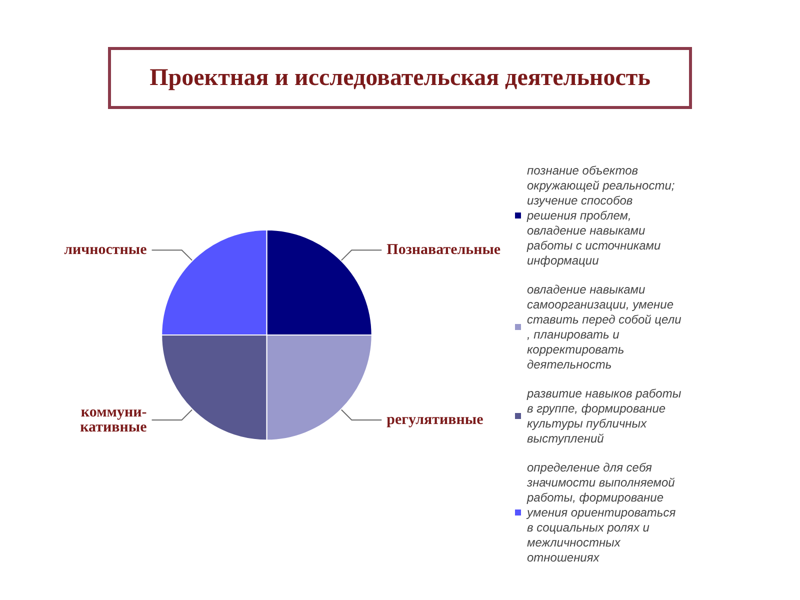 The height and width of the screenshot is (600, 800). Describe the element at coordinates (604, 327) in the screenshot. I see `legend-label: овладение навыками самоорганизации, умение ставить перед собой цели, планировать и корректировать деятельность` at that location.